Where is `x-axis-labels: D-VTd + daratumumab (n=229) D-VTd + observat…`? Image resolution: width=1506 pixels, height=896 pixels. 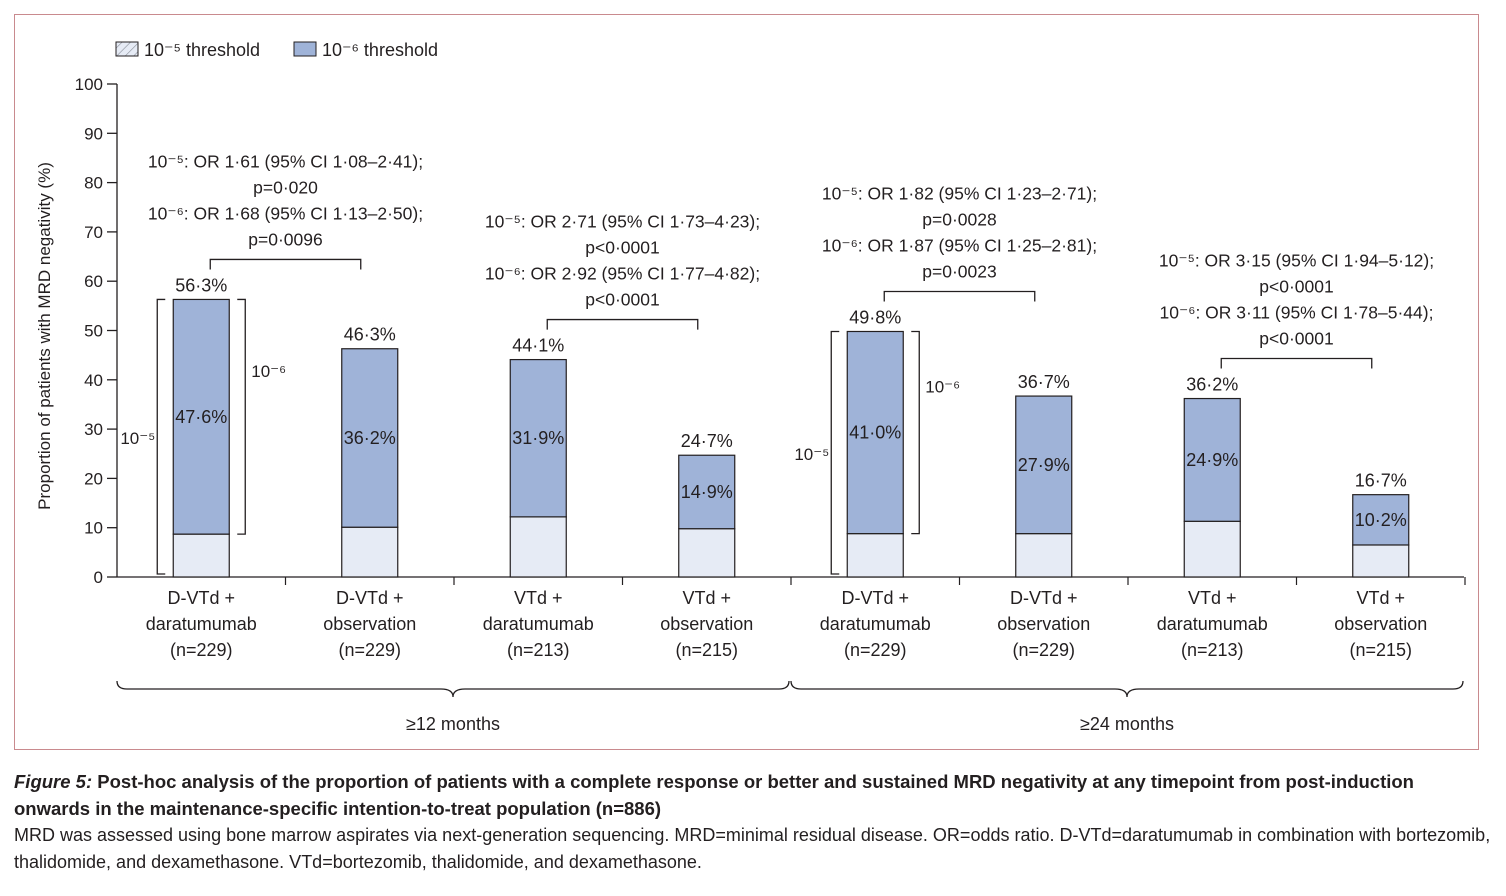 x-axis-labels: D-VTd + daratumumab (n=229) D-VTd + observat… is located at coordinates (806, 618).